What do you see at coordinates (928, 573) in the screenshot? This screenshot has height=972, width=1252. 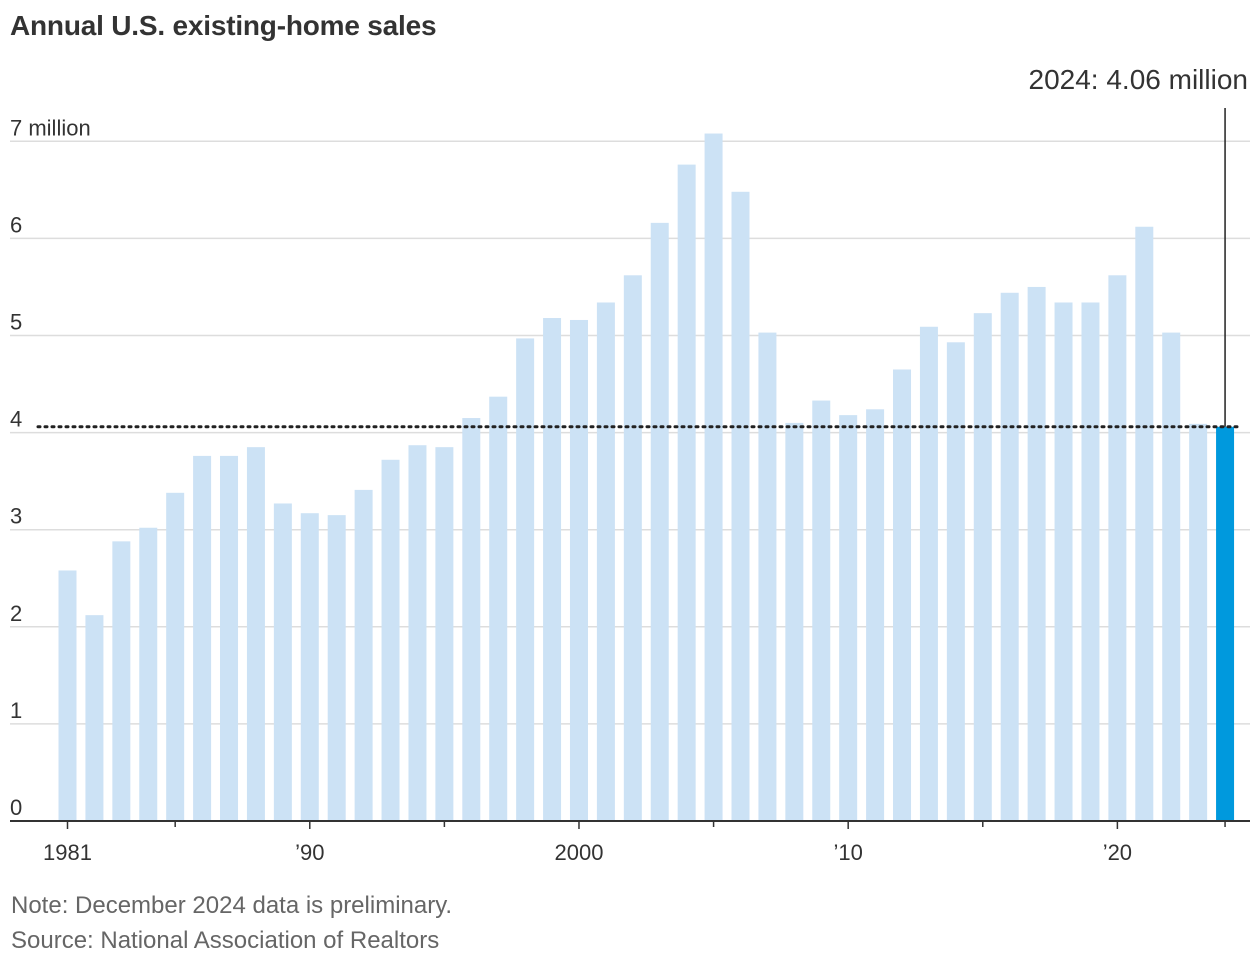 I see `bar-2013` at bounding box center [928, 573].